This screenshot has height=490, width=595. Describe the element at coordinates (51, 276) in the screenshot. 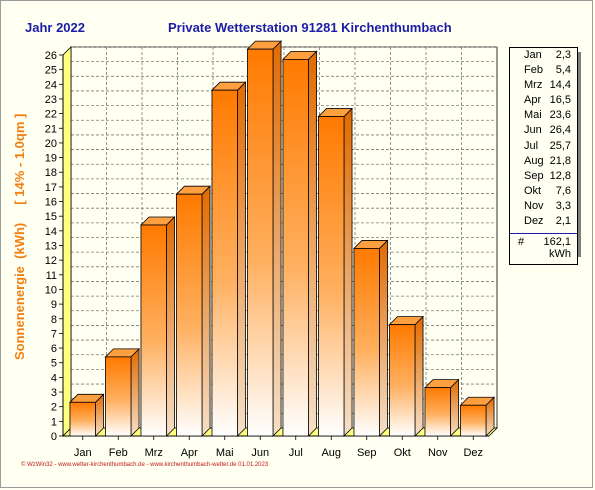

I see `y-tick-label: 11` at that location.